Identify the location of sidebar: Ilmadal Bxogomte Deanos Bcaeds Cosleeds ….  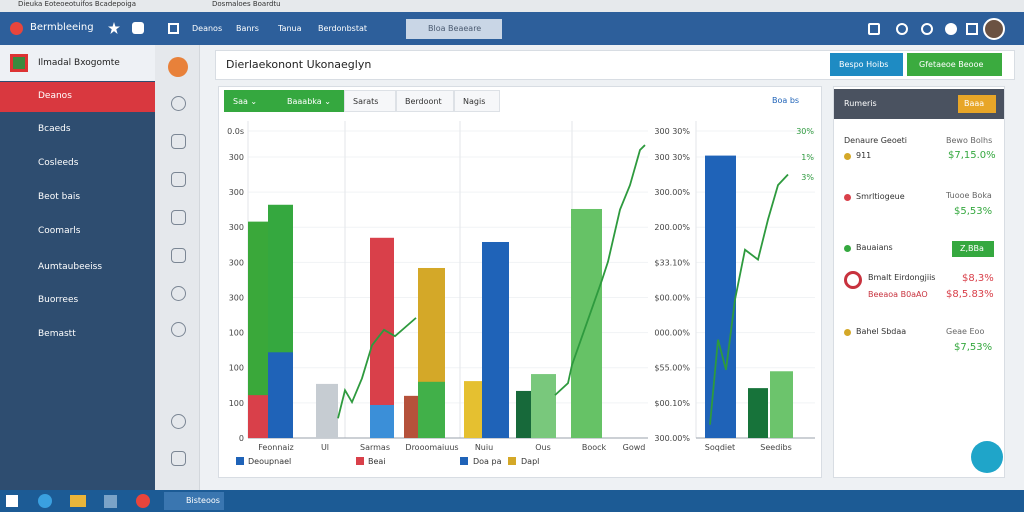
(77, 267).